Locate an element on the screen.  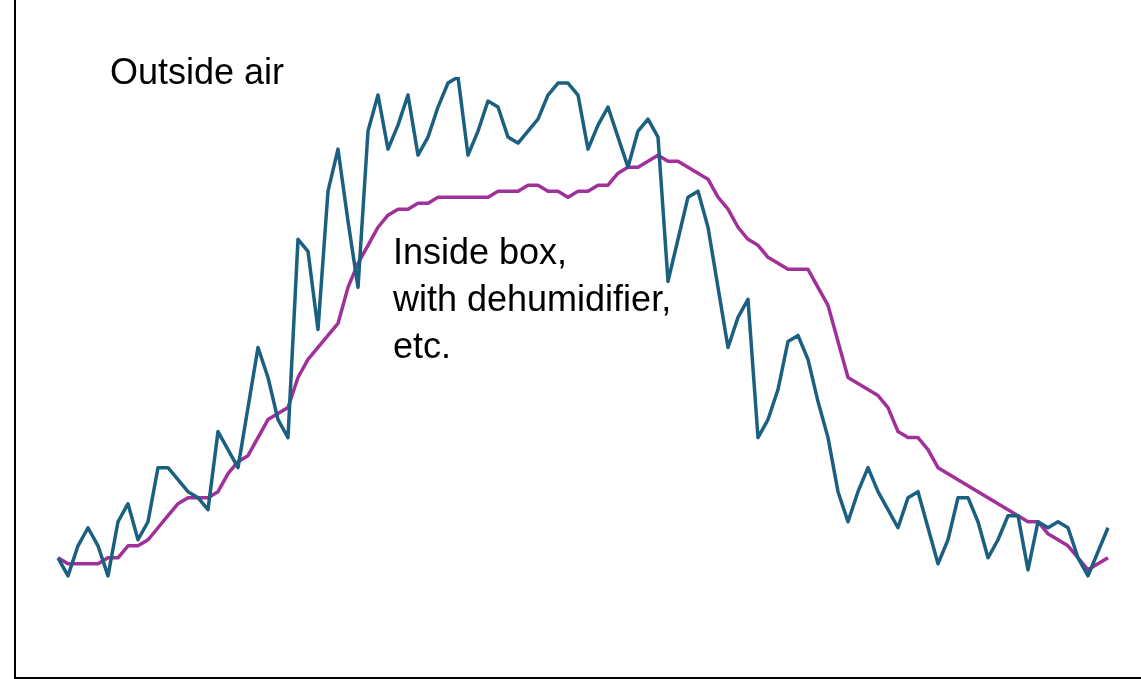
text: Outside air is located at coordinates (197, 72).